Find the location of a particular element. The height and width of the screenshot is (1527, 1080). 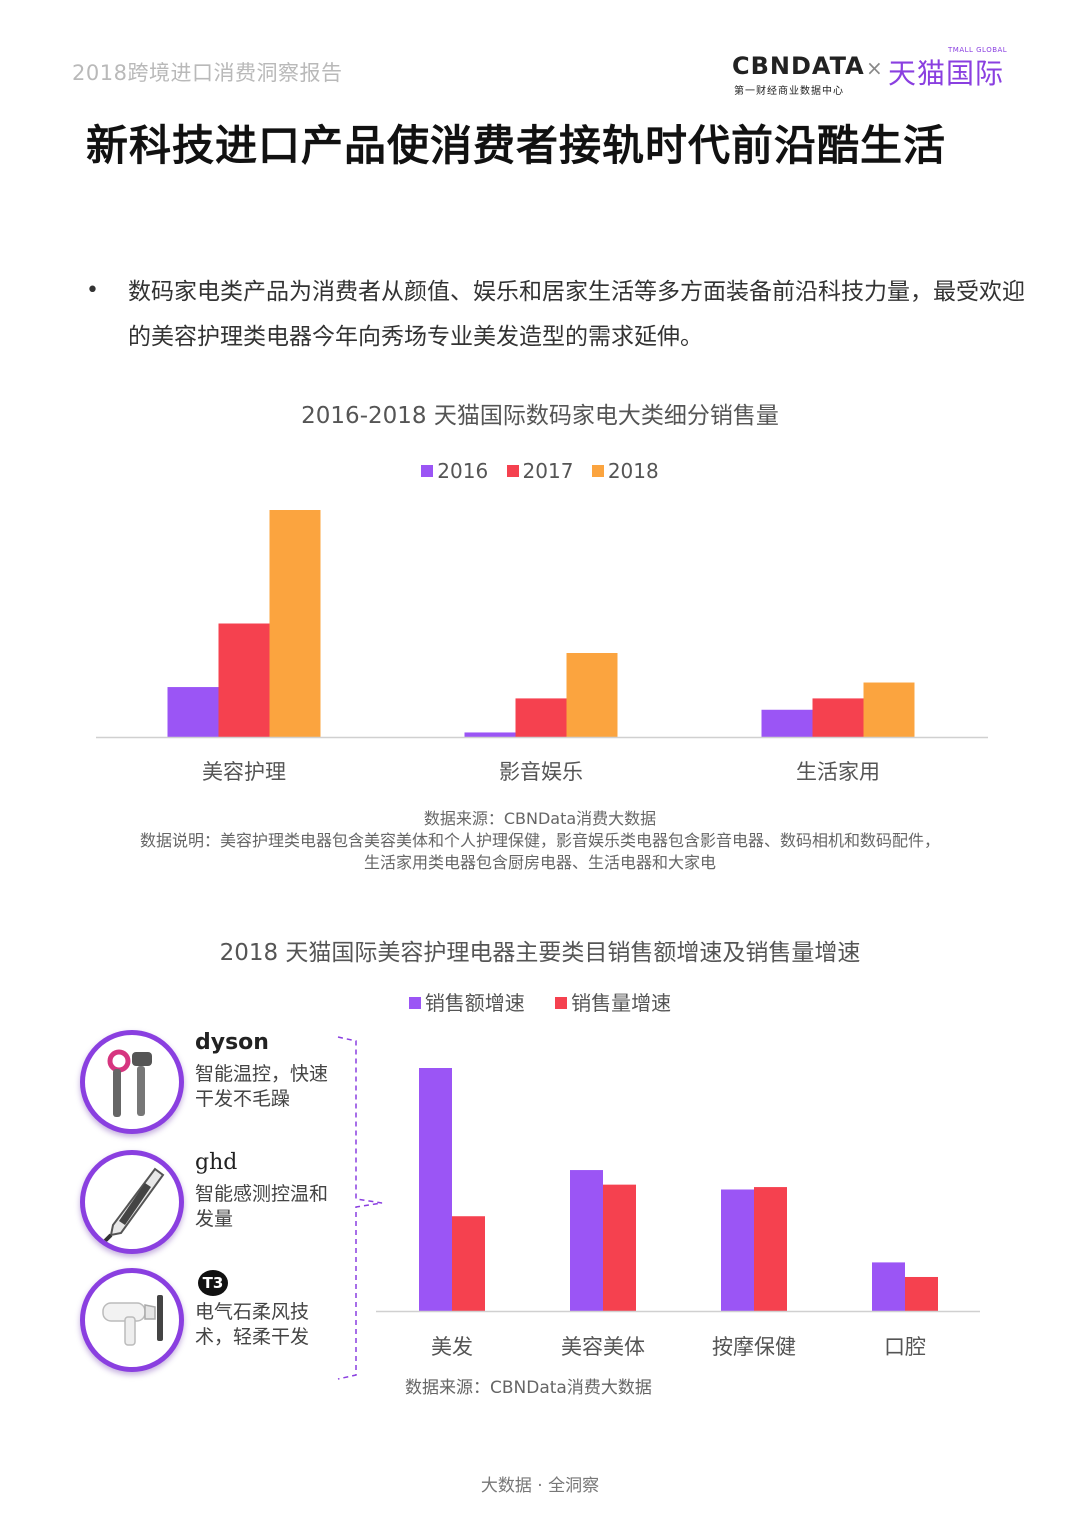

bar-2017-美容护理 is located at coordinates (244, 680).